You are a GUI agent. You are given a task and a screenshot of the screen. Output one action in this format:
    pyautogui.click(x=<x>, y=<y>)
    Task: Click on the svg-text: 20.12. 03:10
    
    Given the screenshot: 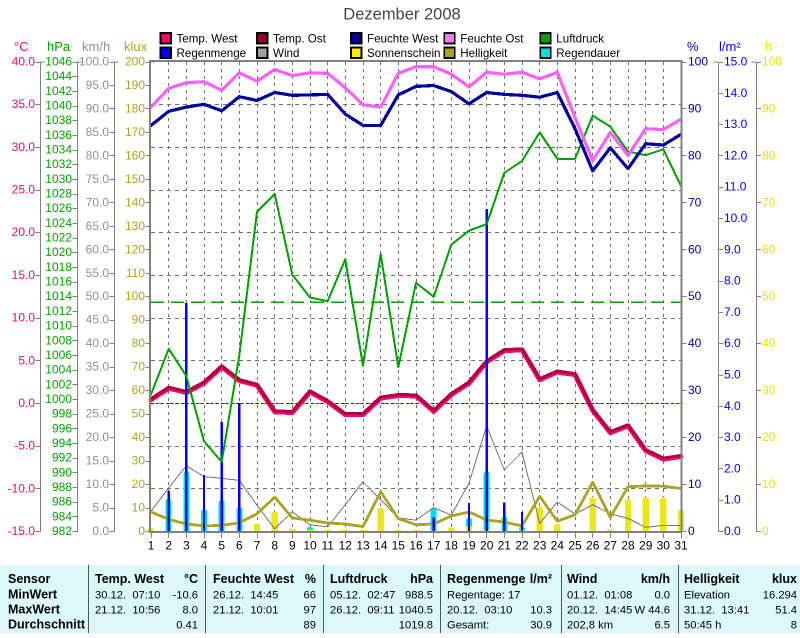 What is the action you would take?
    pyautogui.click(x=479, y=611)
    